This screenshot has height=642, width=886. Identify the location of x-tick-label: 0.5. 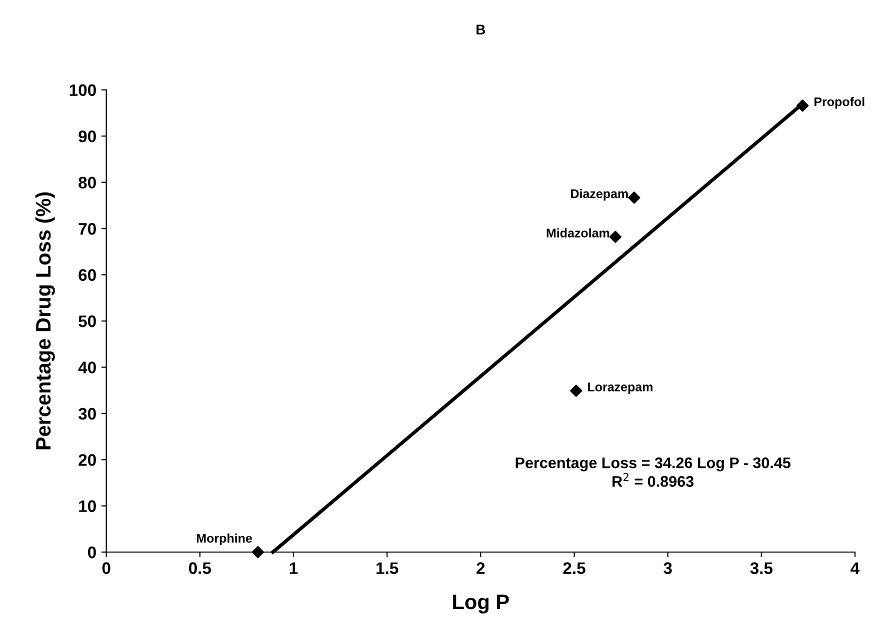
(200, 568).